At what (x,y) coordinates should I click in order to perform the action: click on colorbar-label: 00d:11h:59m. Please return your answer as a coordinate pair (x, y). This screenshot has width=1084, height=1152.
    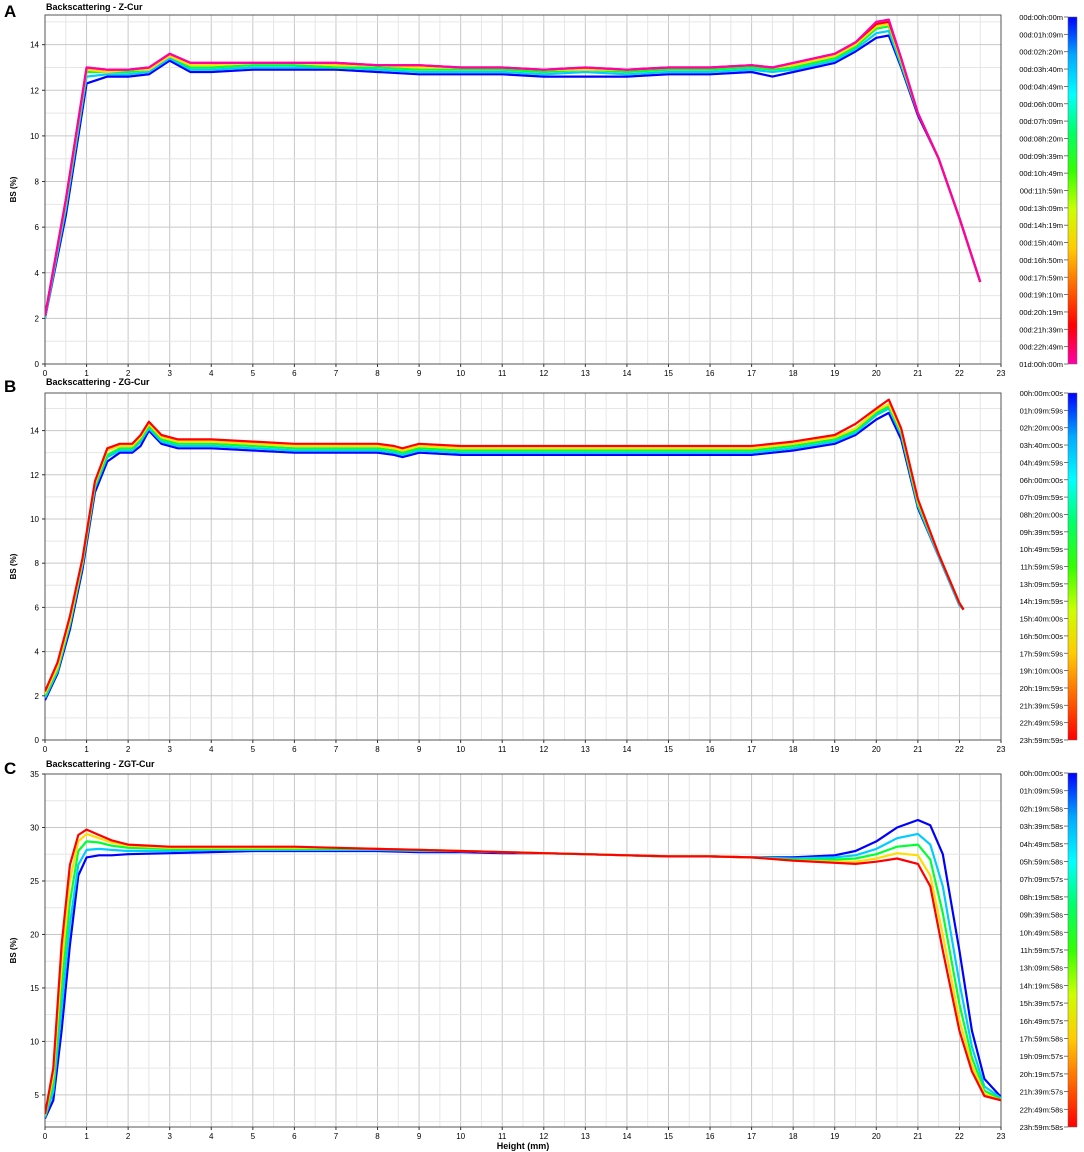
    Looking at the image, I should click on (1041, 191).